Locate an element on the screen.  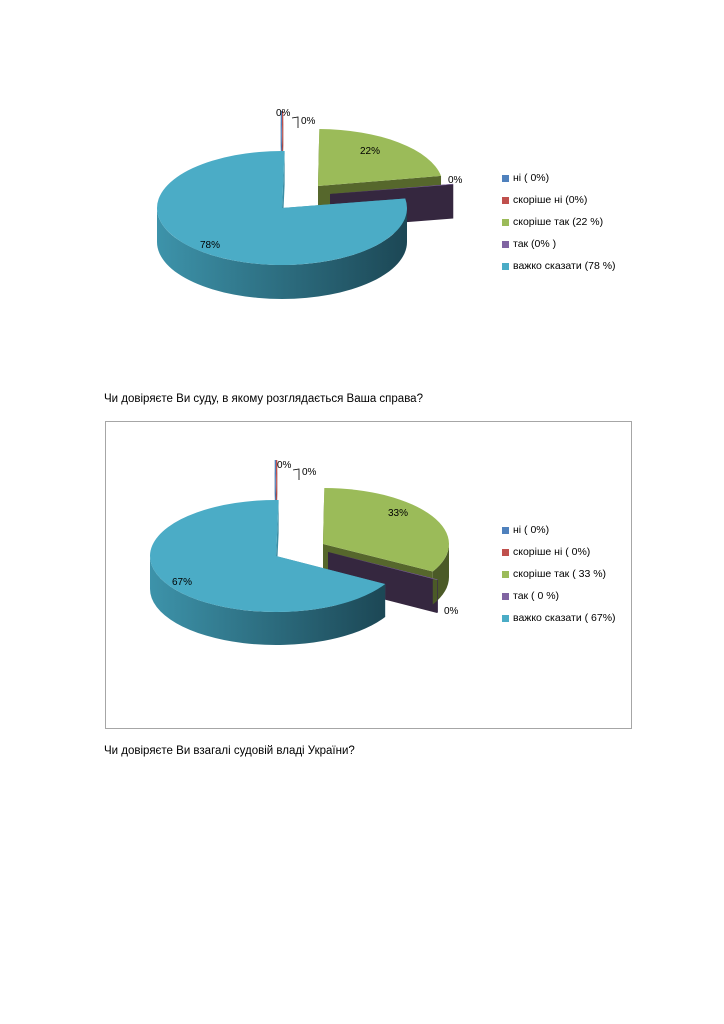
legend-label: скоріше ні ( 0%) is located at coordinates (552, 552).